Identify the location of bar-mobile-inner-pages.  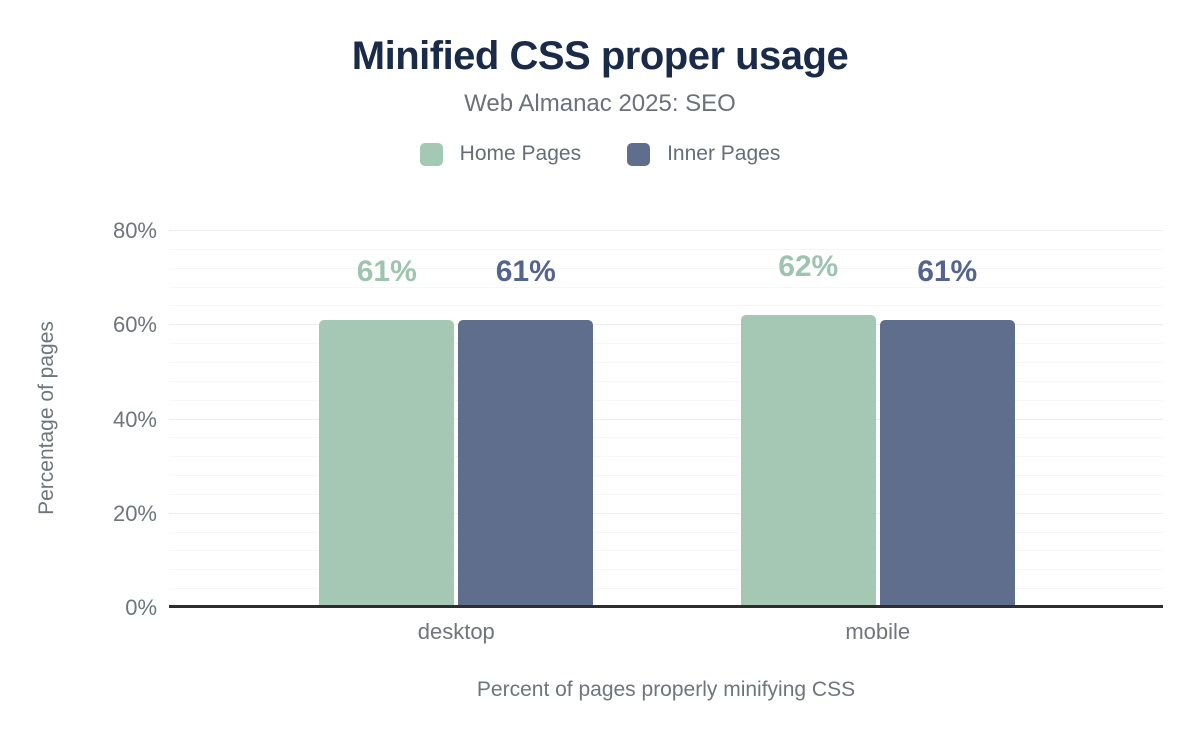
(947, 463).